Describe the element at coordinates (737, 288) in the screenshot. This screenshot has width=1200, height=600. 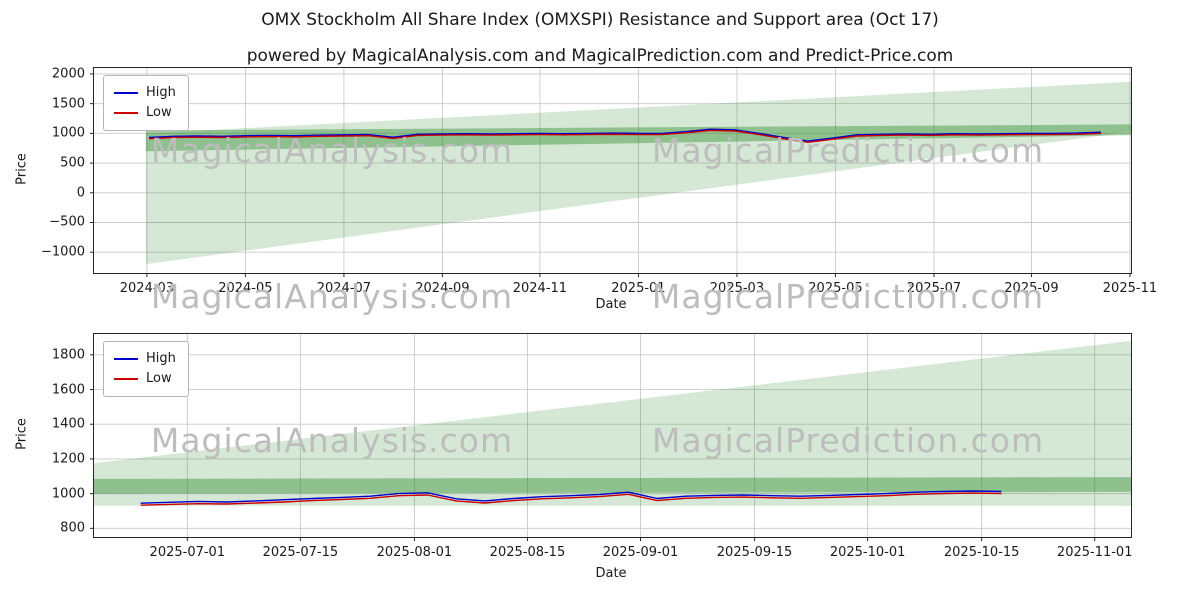
I see `x-tick-label: 2025-03` at that location.